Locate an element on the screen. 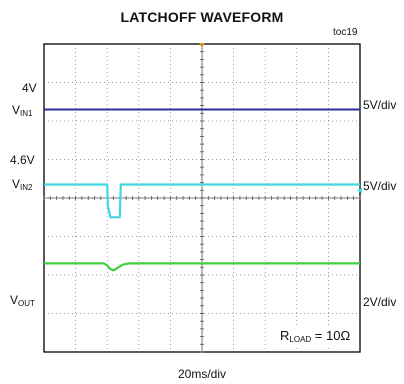  vin2-level-marker is located at coordinates (359, 190).